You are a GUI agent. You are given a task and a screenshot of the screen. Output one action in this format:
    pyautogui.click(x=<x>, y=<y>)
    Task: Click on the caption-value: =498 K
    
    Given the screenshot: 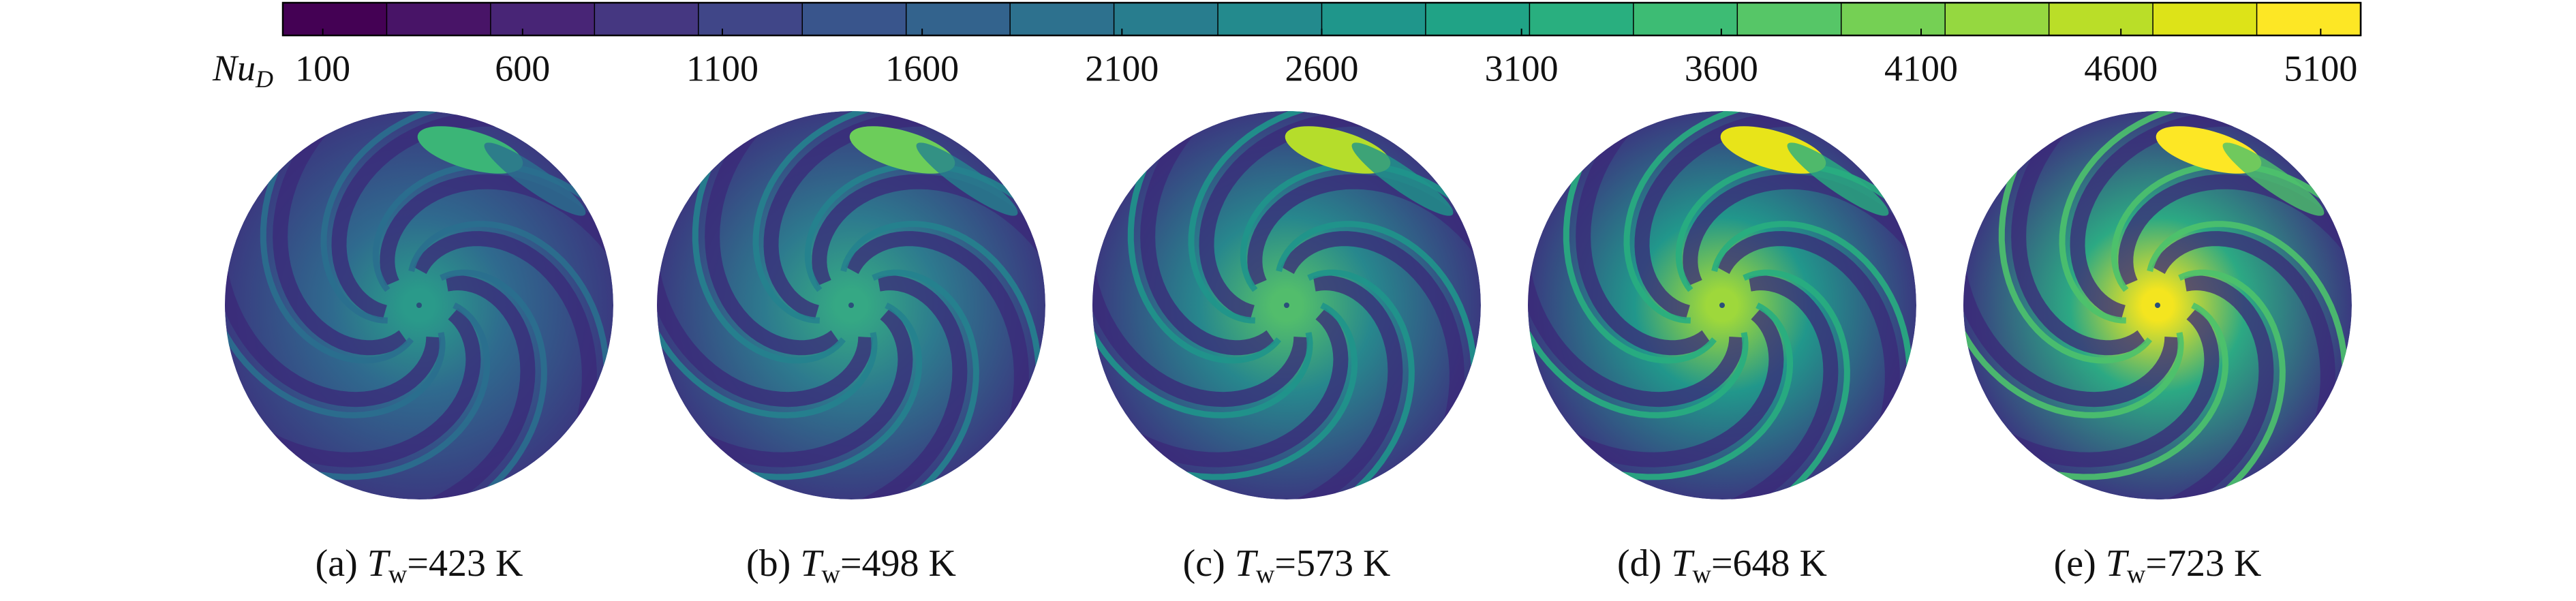 What is the action you would take?
    pyautogui.click(x=898, y=564)
    